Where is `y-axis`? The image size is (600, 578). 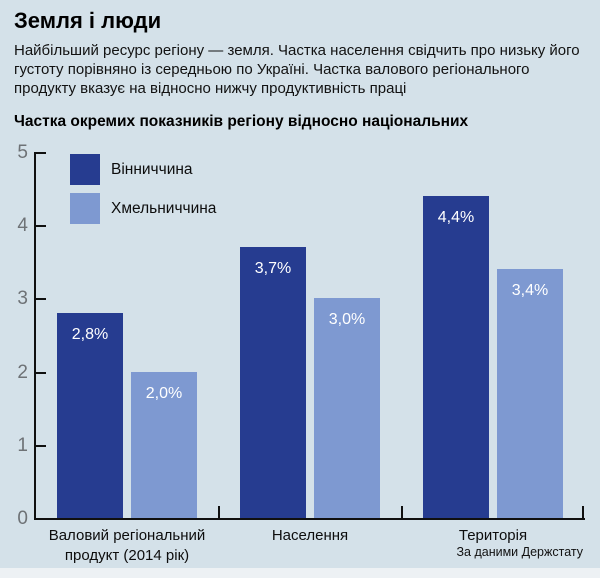 y-axis is located at coordinates (35, 336).